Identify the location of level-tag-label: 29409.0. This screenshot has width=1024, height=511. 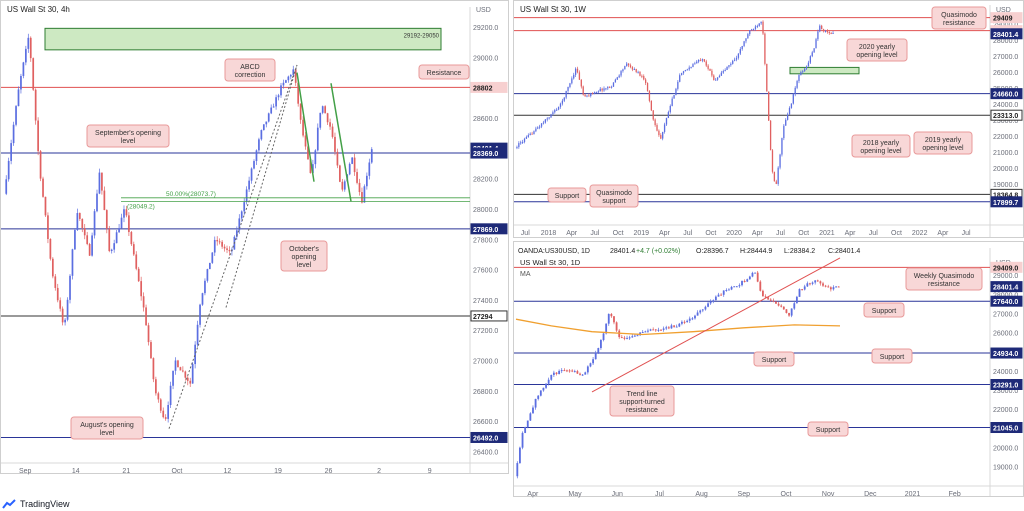
(1005, 268).